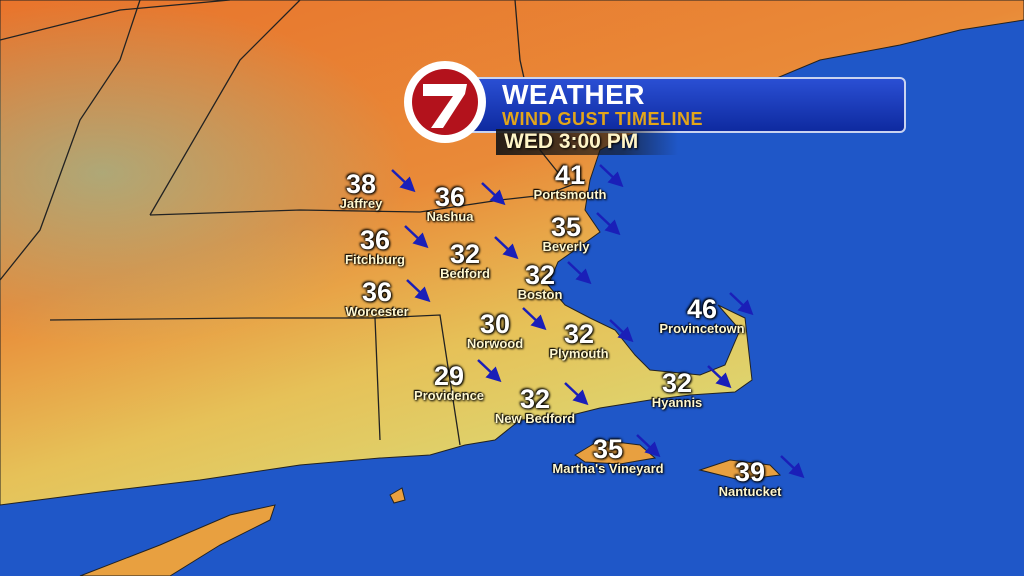  What do you see at coordinates (465, 273) in the screenshot?
I see `city-name: Bedford` at bounding box center [465, 273].